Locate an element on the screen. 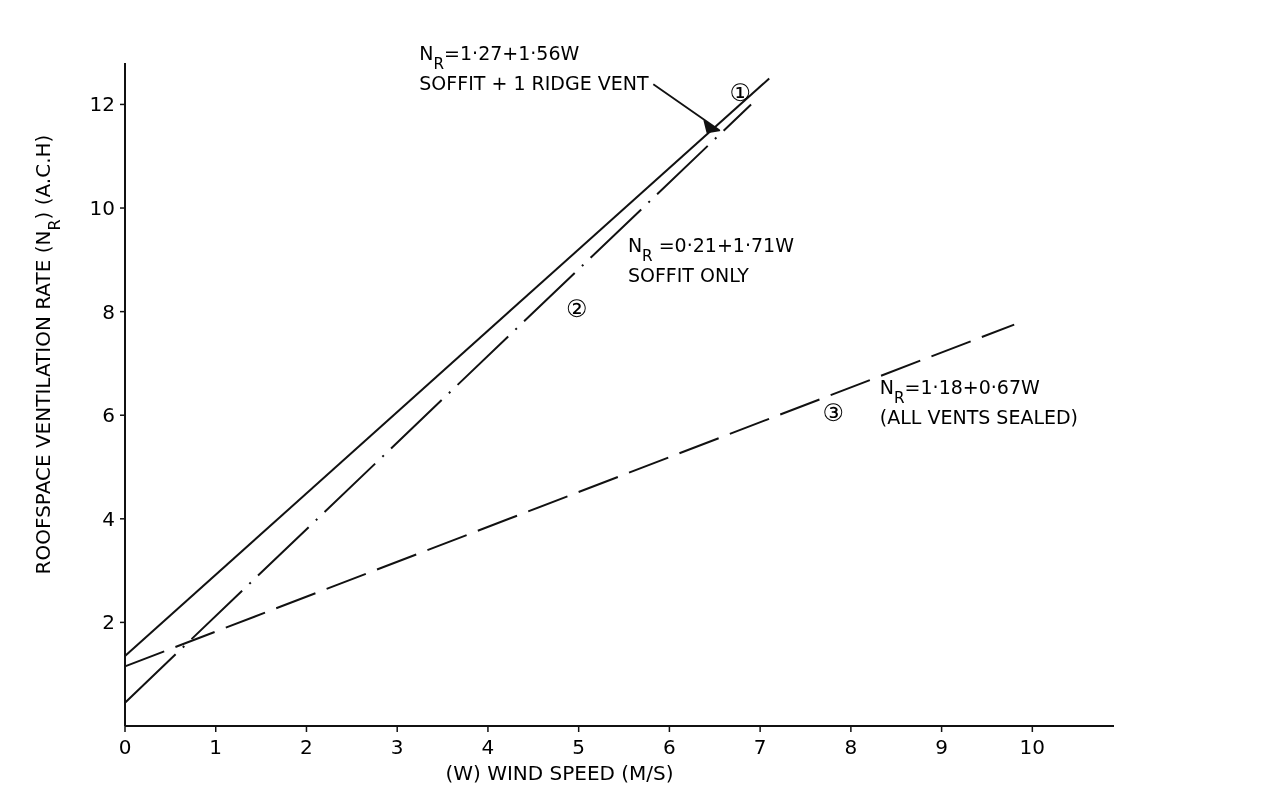 Image resolution: width=1272 pixels, height=803 pixels. y-tick-label: 4 is located at coordinates (108, 518).